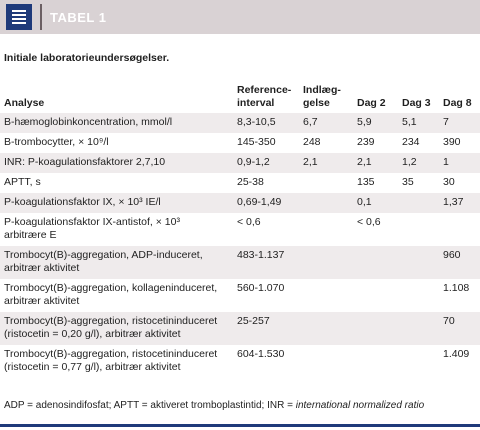  What do you see at coordinates (459, 123) in the screenshot?
I see `cell-day8: 7` at bounding box center [459, 123].